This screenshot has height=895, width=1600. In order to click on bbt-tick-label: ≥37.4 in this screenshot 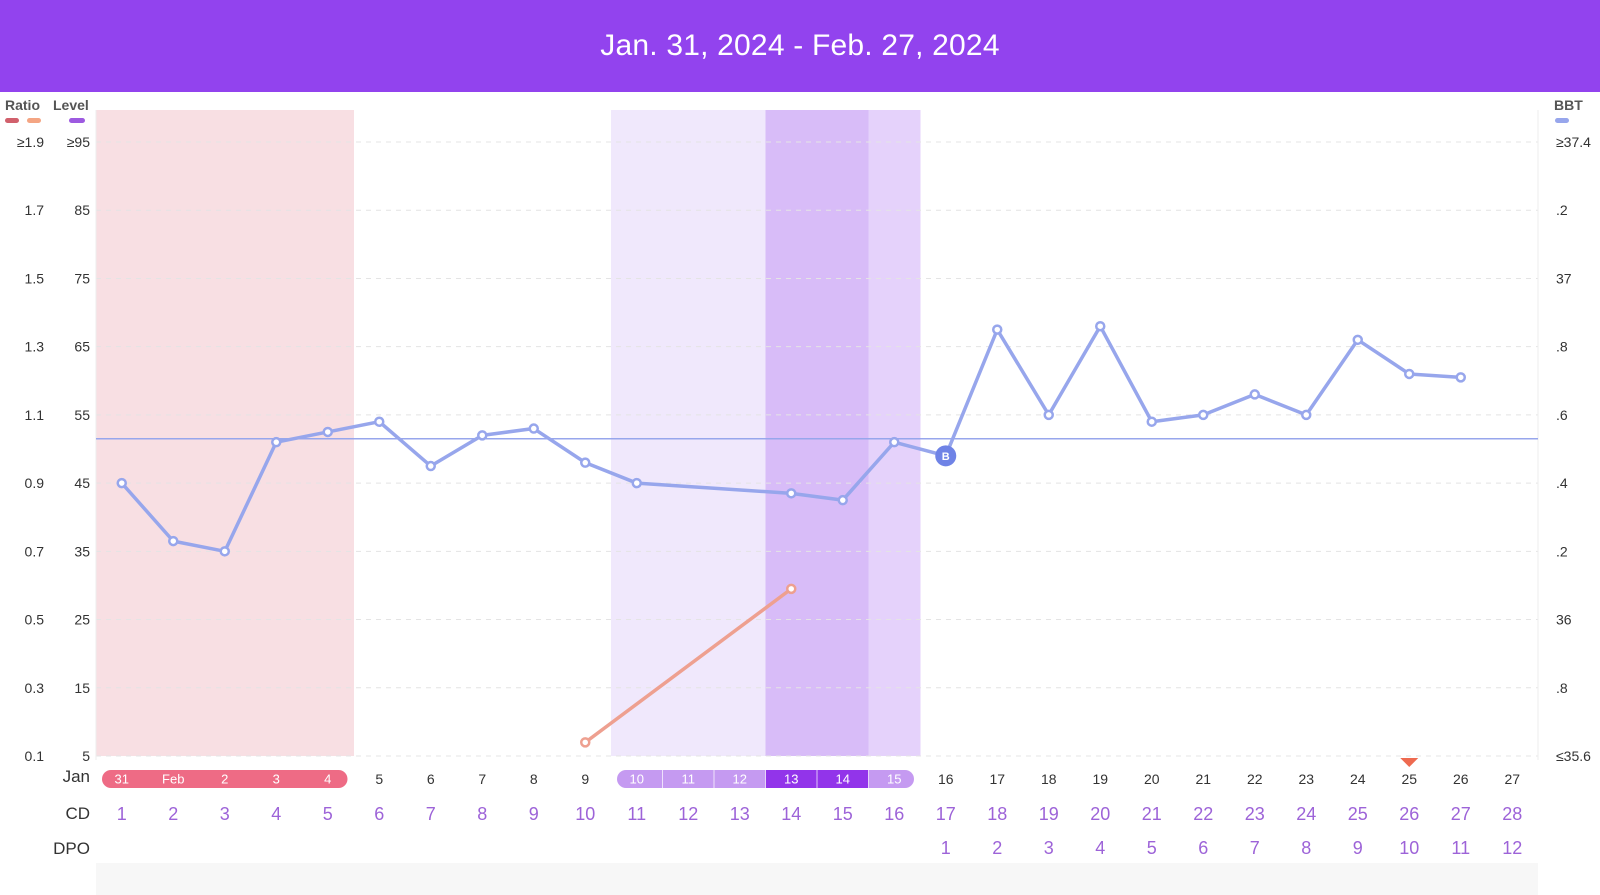, I will do `click(1573, 142)`.